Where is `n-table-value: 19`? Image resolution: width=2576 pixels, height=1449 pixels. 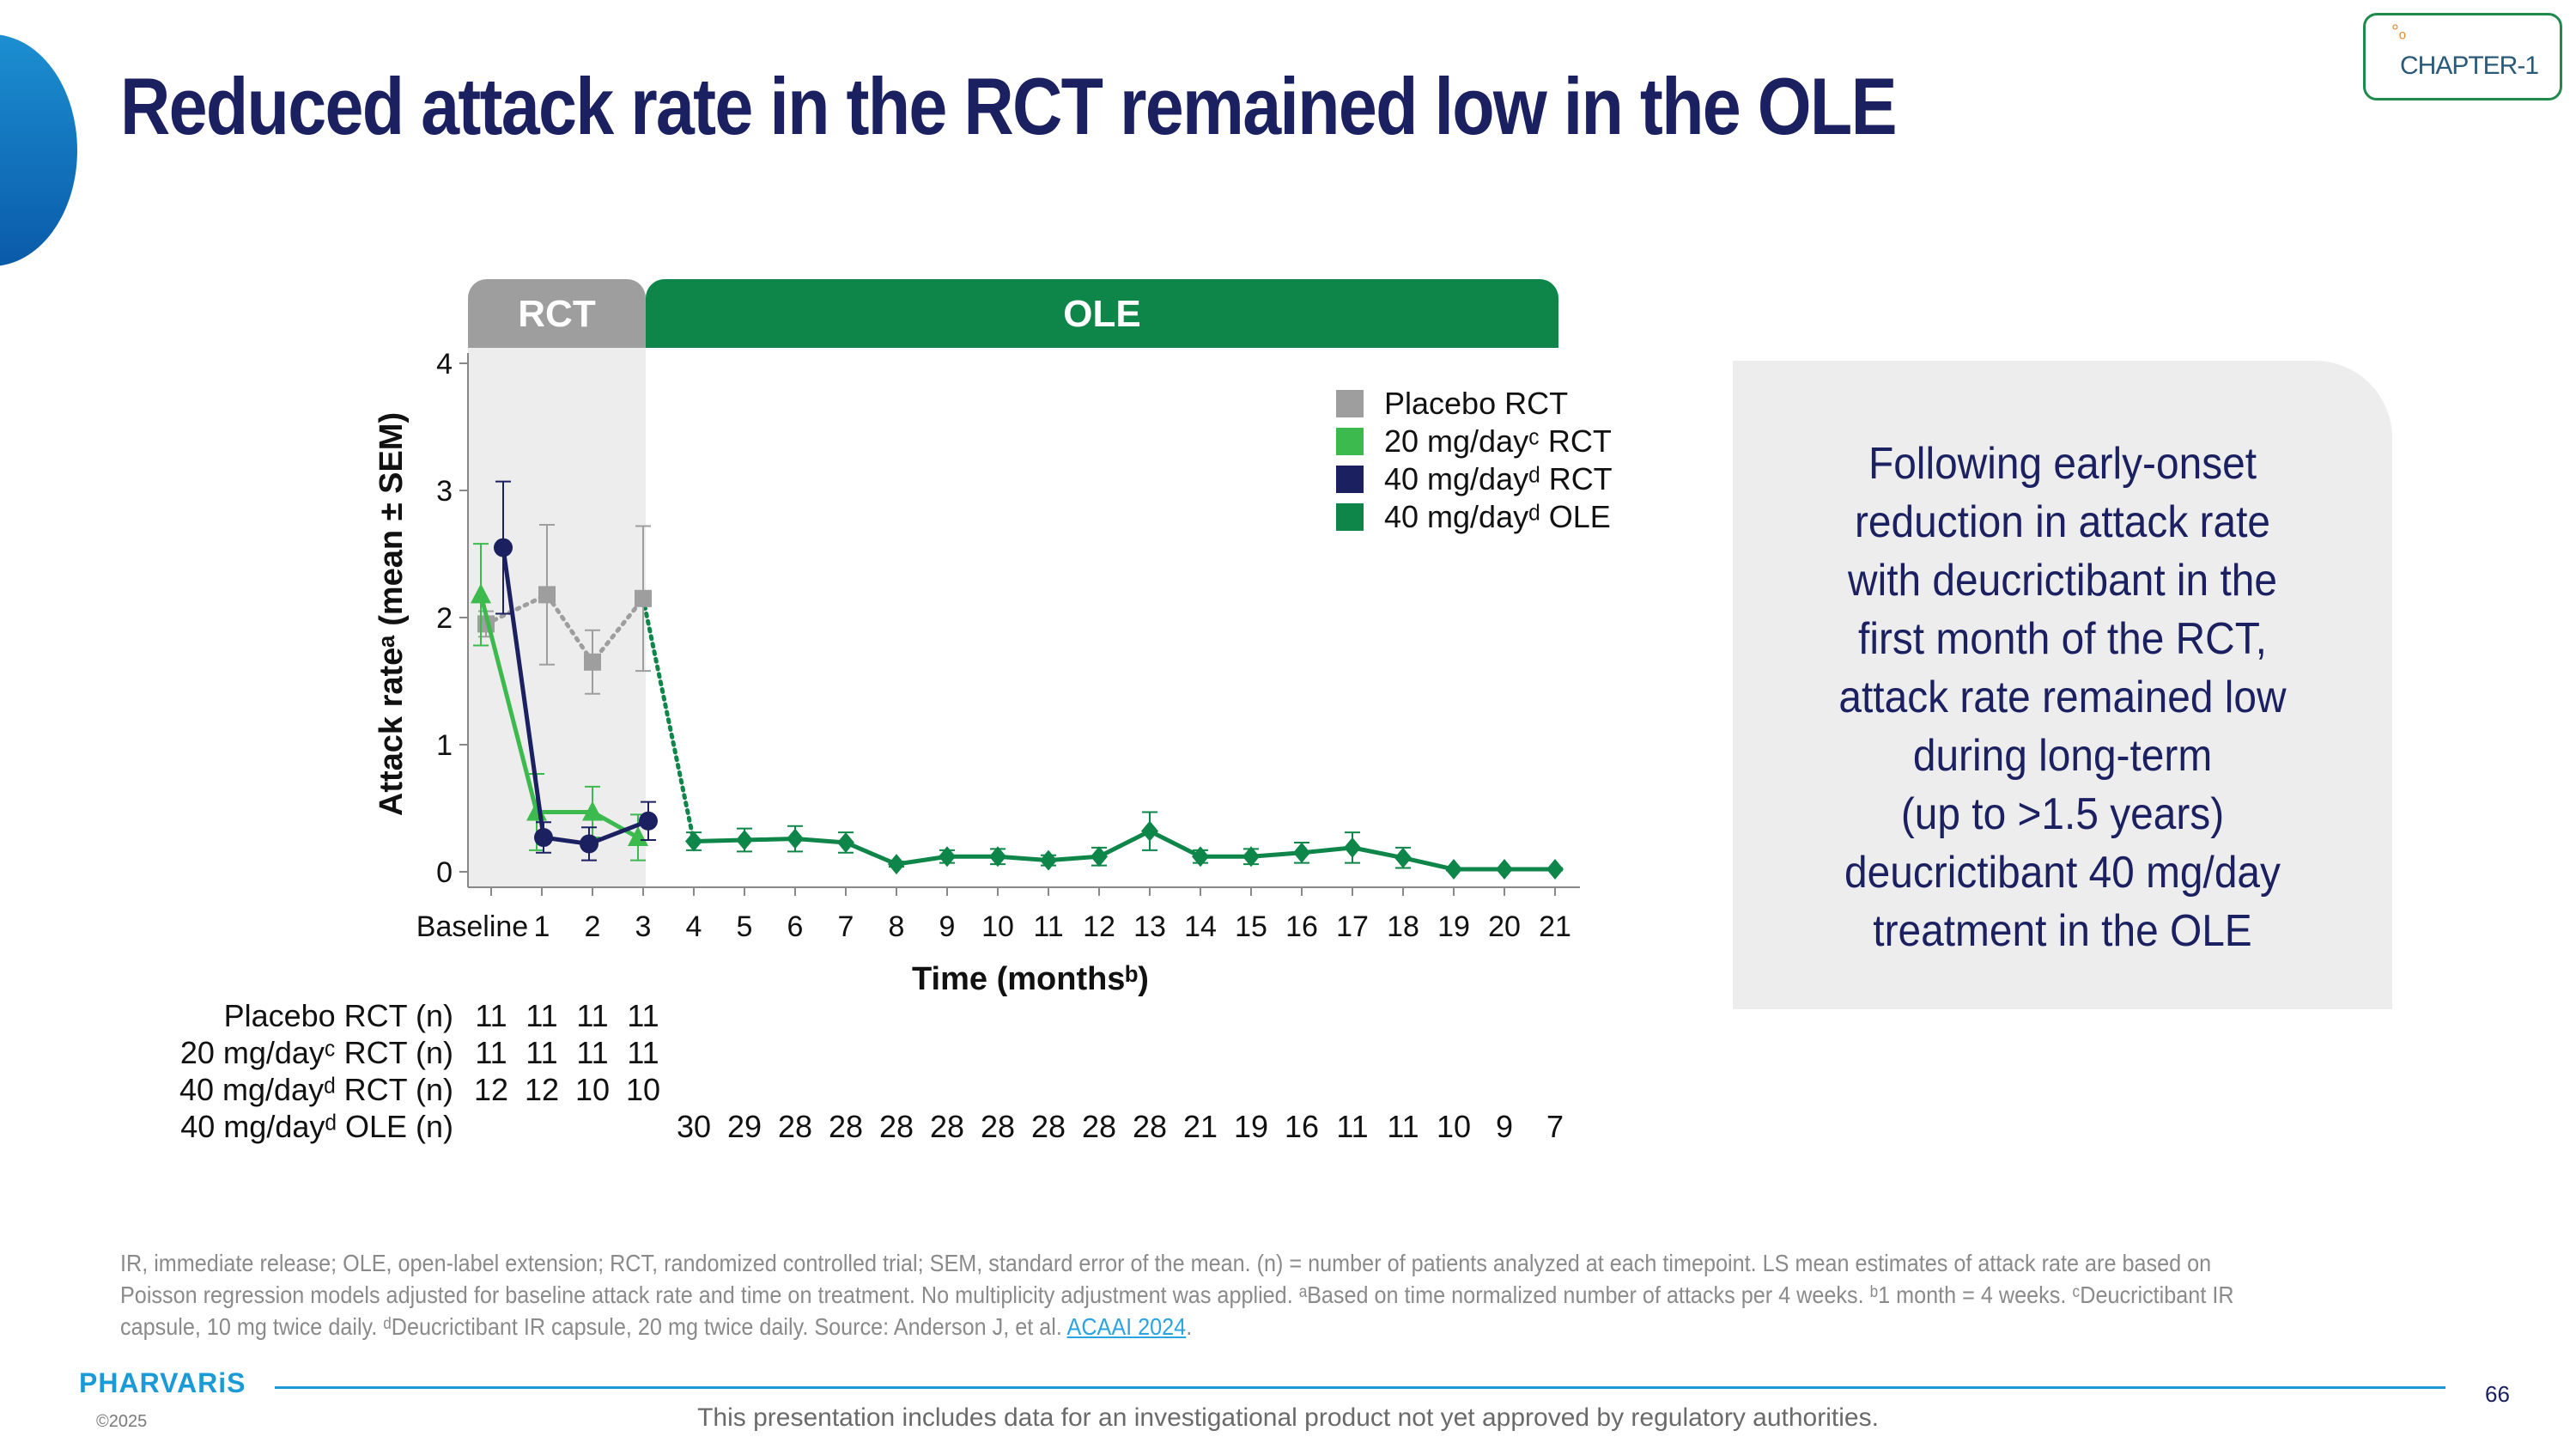 n-table-value: 19 is located at coordinates (1251, 1126).